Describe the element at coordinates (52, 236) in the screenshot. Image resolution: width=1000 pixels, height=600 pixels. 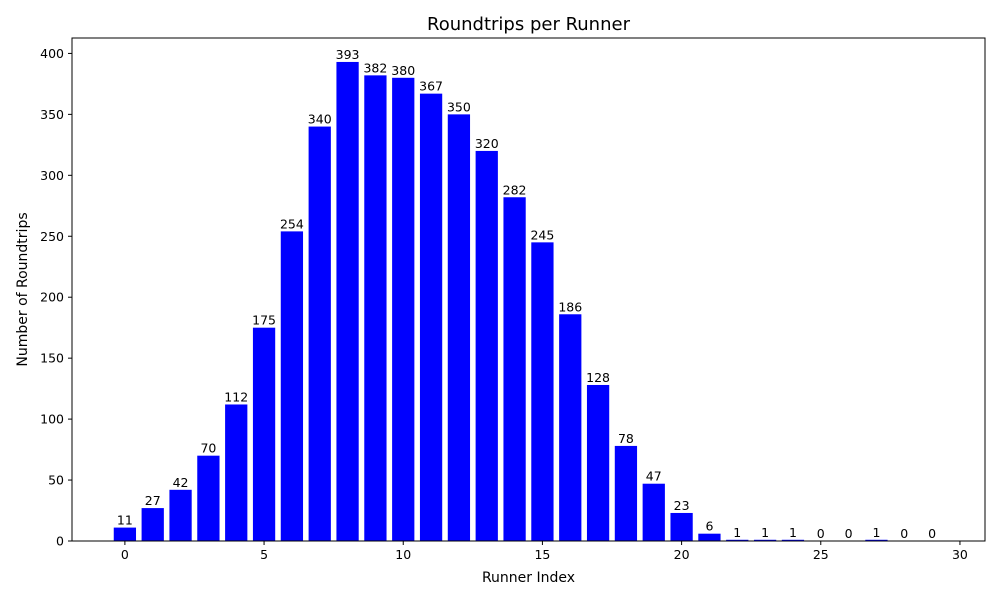
I see `y-tick-label-250: 250` at that location.